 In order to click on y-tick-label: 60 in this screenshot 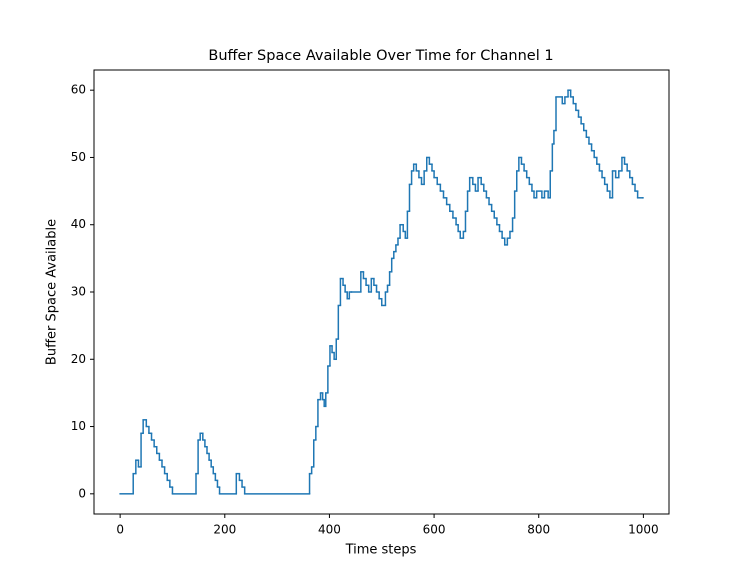, I will do `click(78, 90)`.